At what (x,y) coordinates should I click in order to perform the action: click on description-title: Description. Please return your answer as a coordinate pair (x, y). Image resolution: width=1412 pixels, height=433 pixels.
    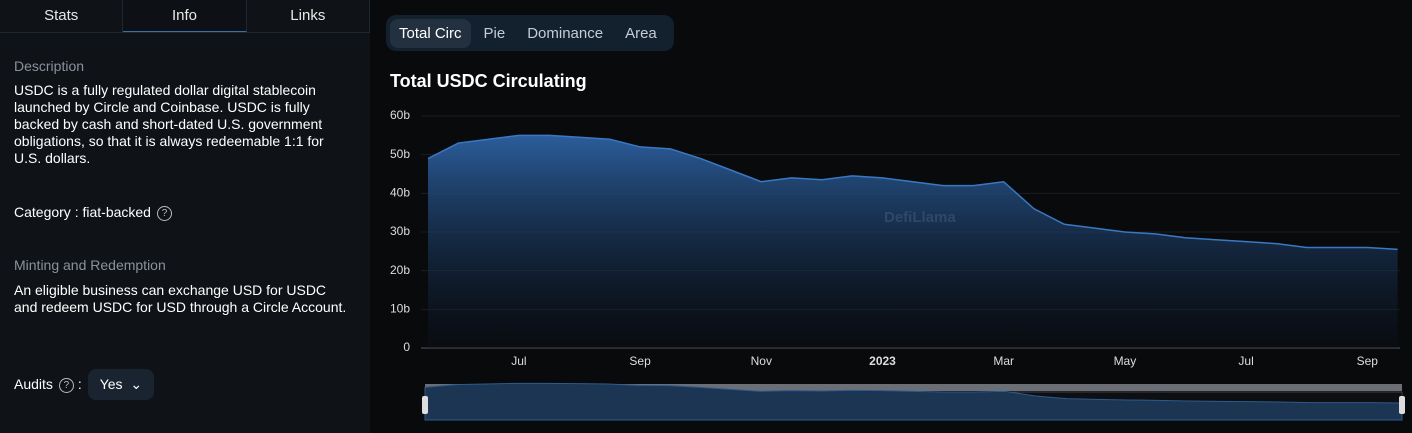
    Looking at the image, I should click on (49, 66).